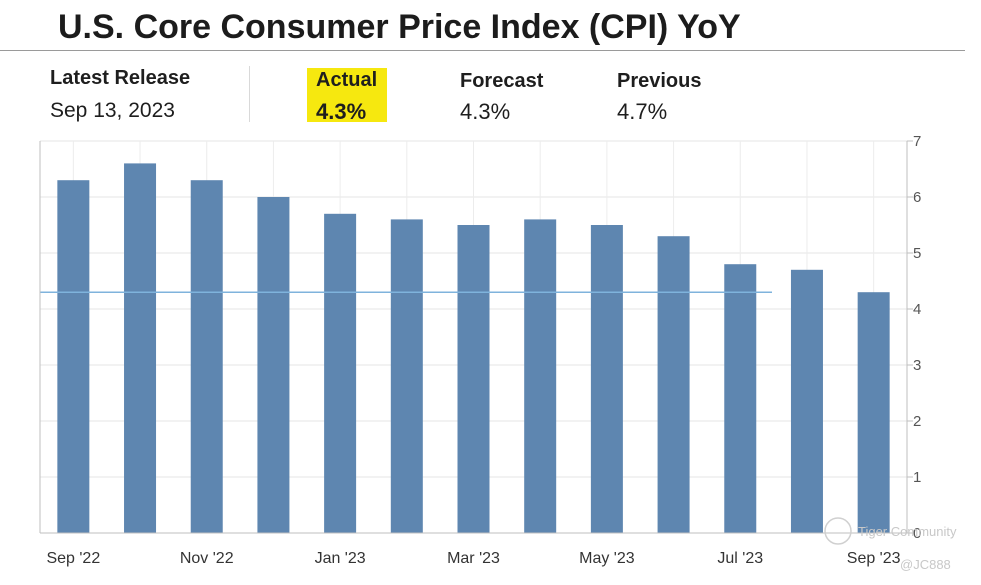 The width and height of the screenshot is (981, 585). Describe the element at coordinates (207, 558) in the screenshot. I see `x-tick-label: Nov '22` at that location.